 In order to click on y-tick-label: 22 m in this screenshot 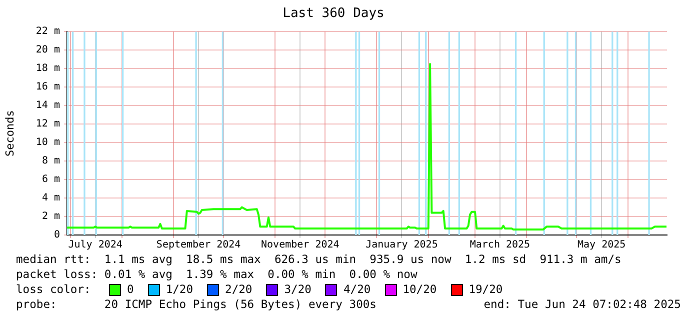, I will do `click(48, 32)`.